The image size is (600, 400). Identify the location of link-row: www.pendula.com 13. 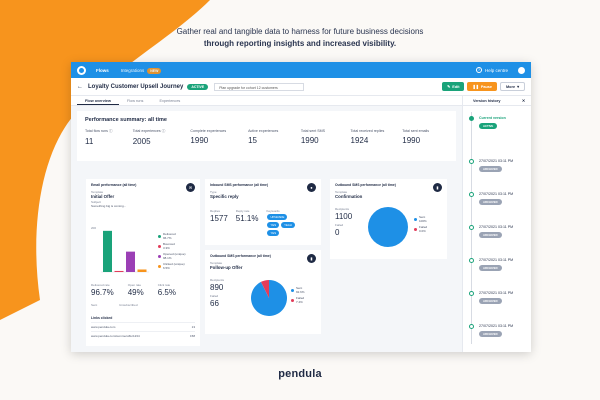
(143, 326).